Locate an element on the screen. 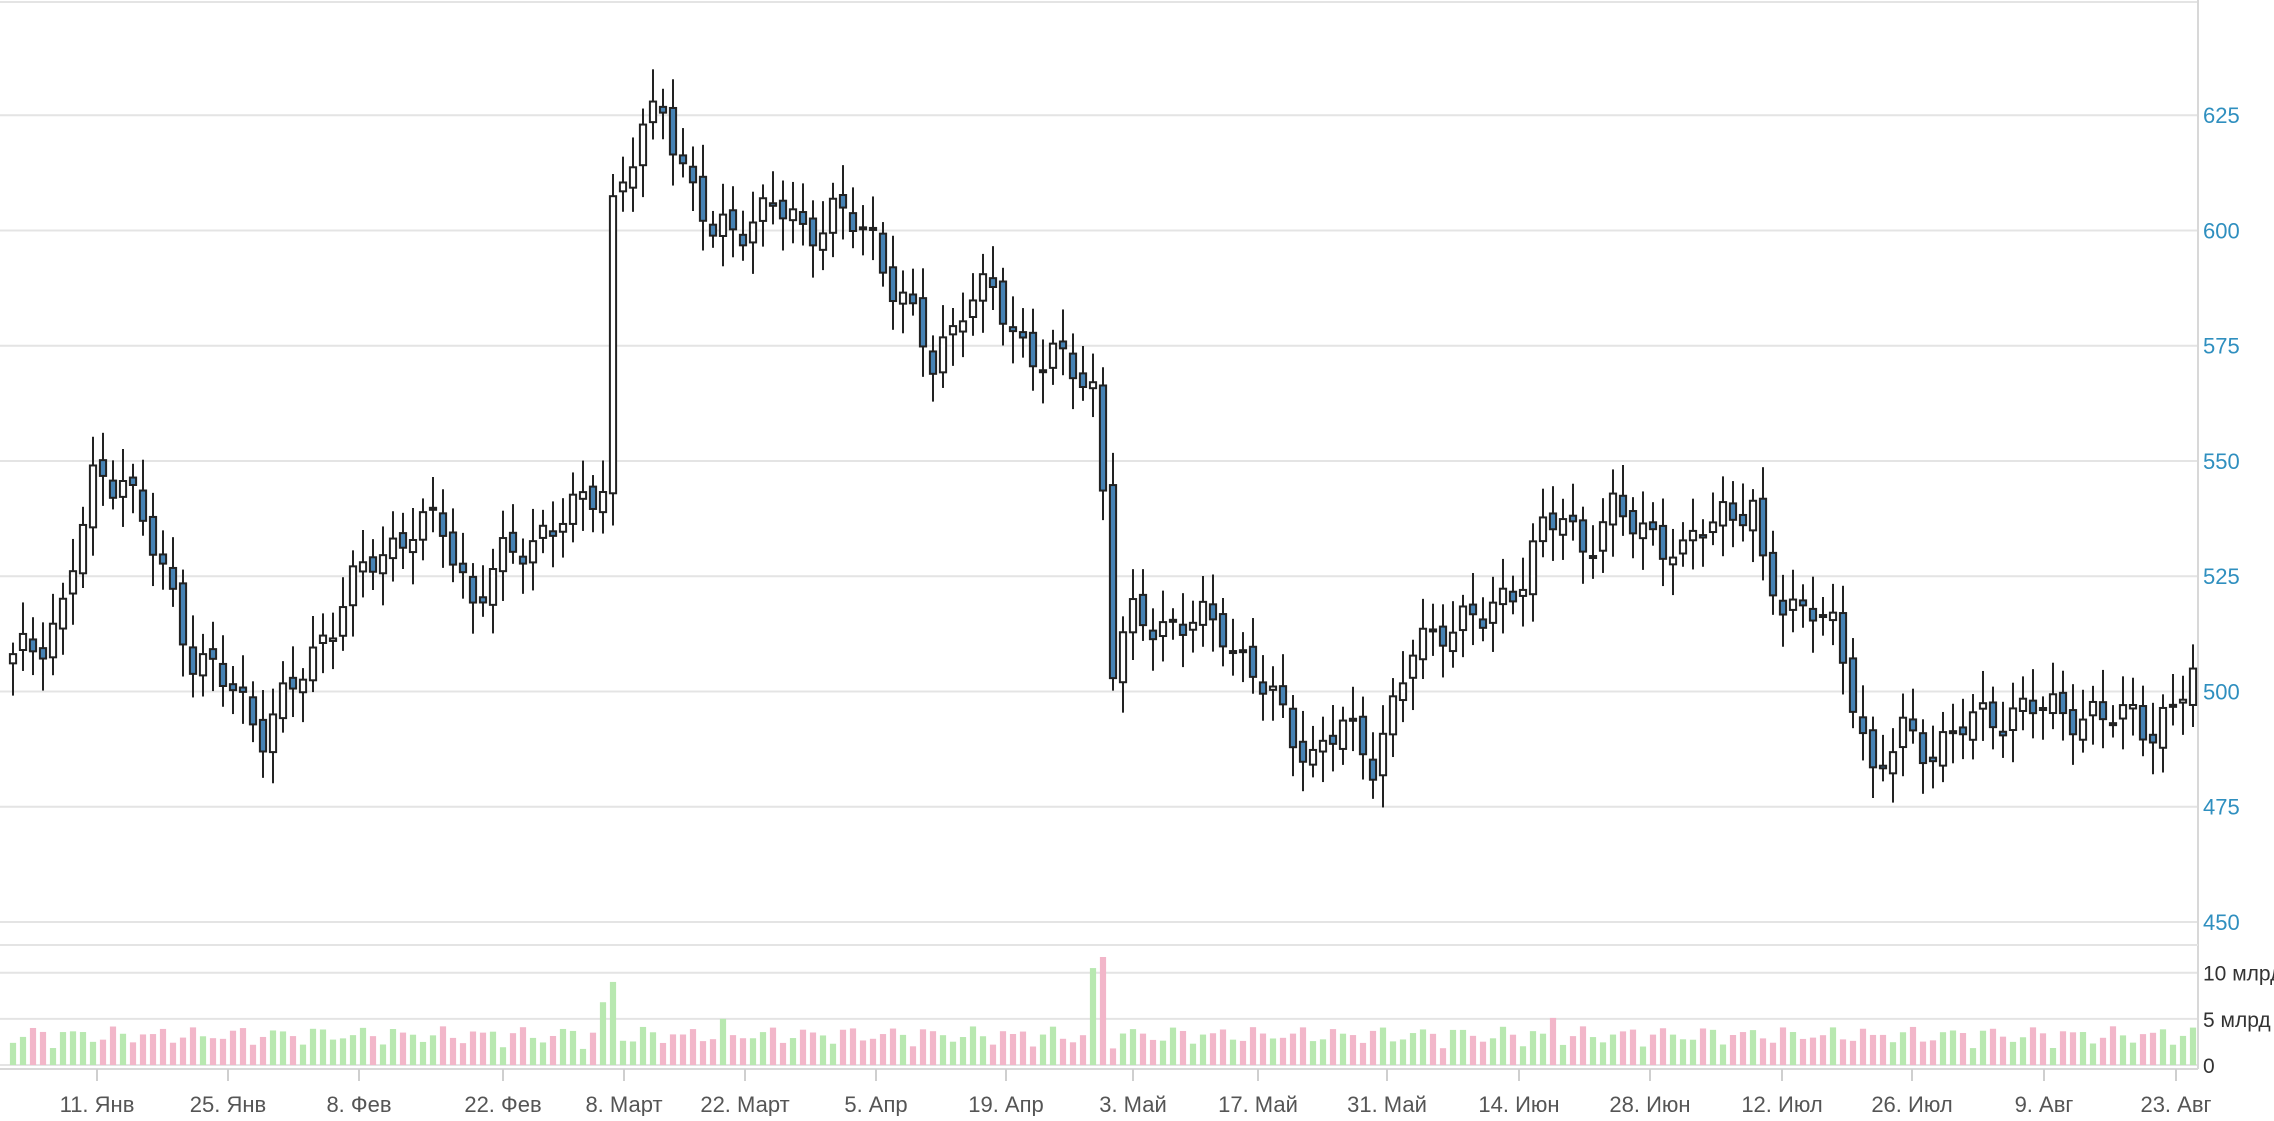 The image size is (2274, 1121). price-tick-label: 550 is located at coordinates (2221, 461).